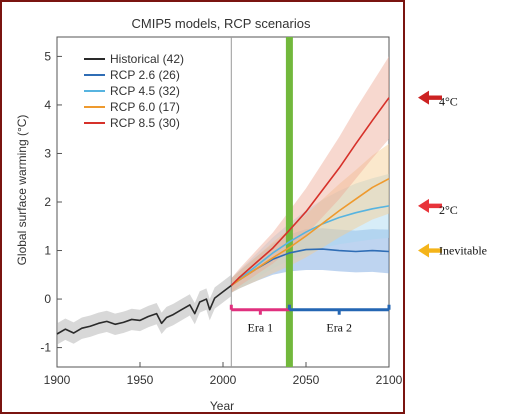 This screenshot has width=527, height=420. What do you see at coordinates (47, 56) in the screenshot?
I see `y-tick-label: 5` at bounding box center [47, 56].